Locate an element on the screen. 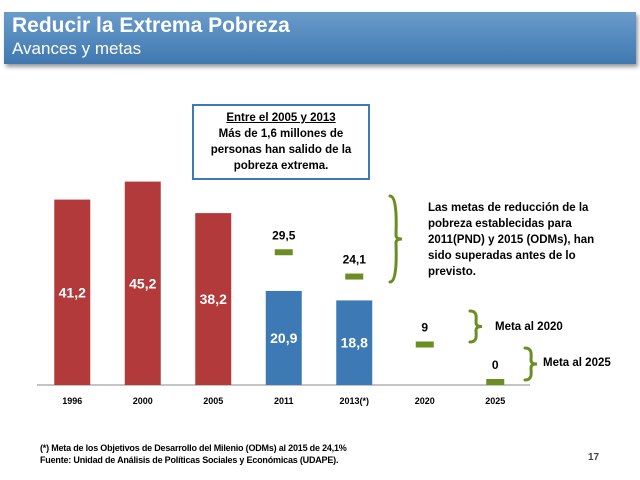 Image resolution: width=640 pixels, height=480 pixels. callout-heading: Entre el 2005 y 2013 is located at coordinates (281, 118).